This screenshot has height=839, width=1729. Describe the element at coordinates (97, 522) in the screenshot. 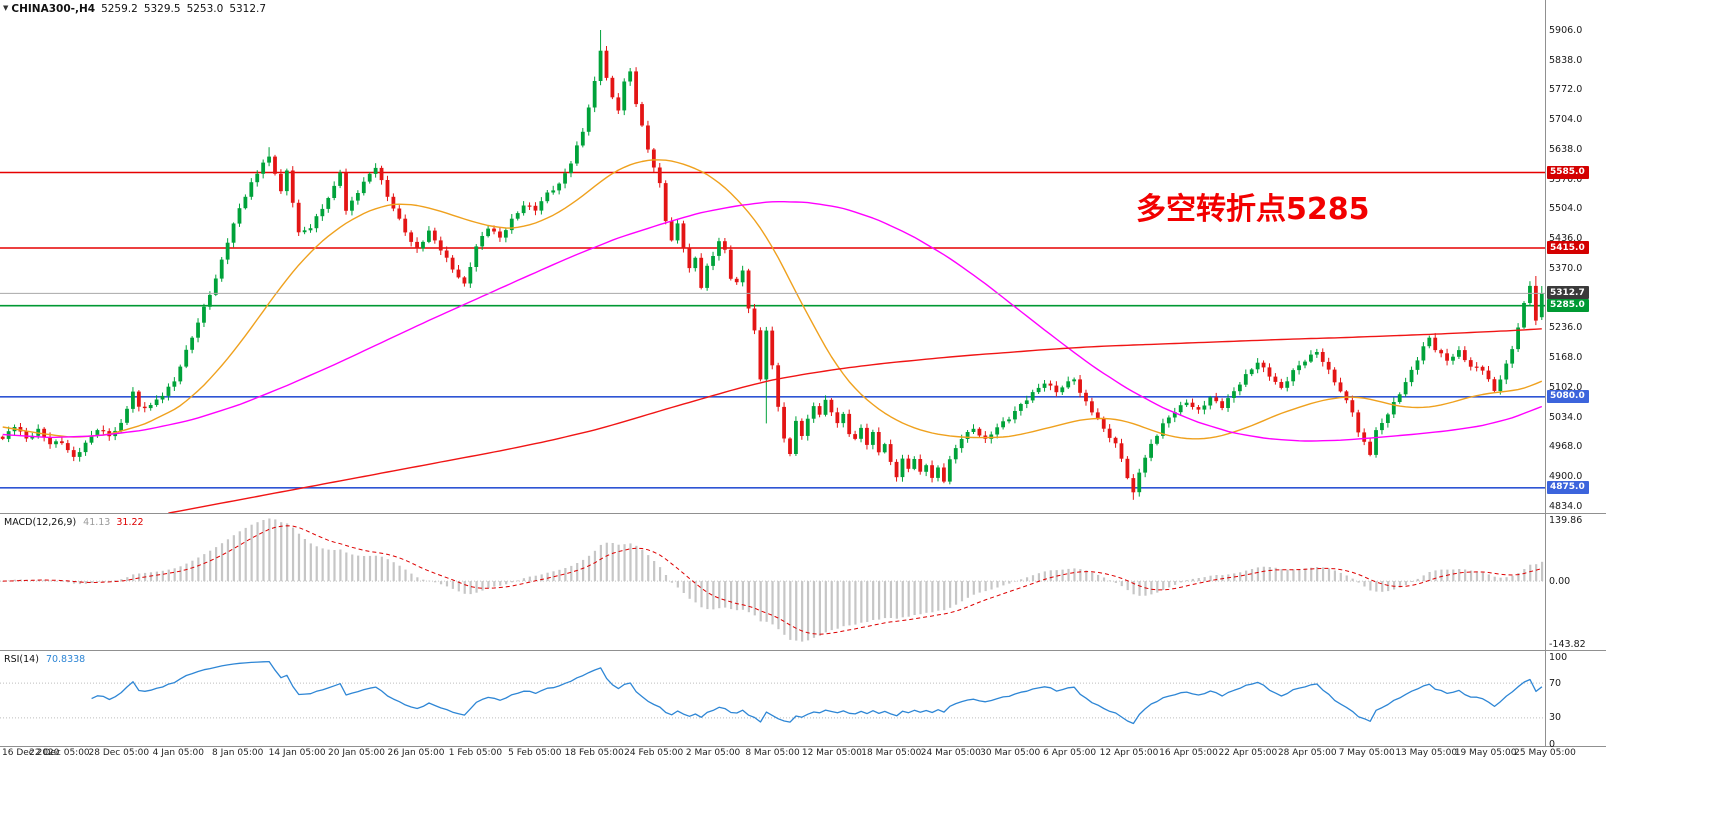

I see `macd-main-value: 41.13` at that location.